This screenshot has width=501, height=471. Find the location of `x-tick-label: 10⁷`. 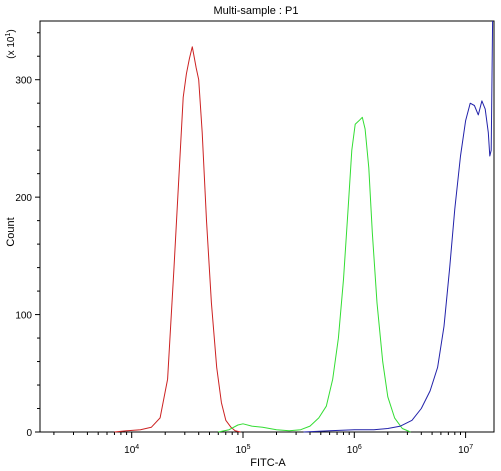

x-tick-label: 10⁷ is located at coordinates (465, 450).